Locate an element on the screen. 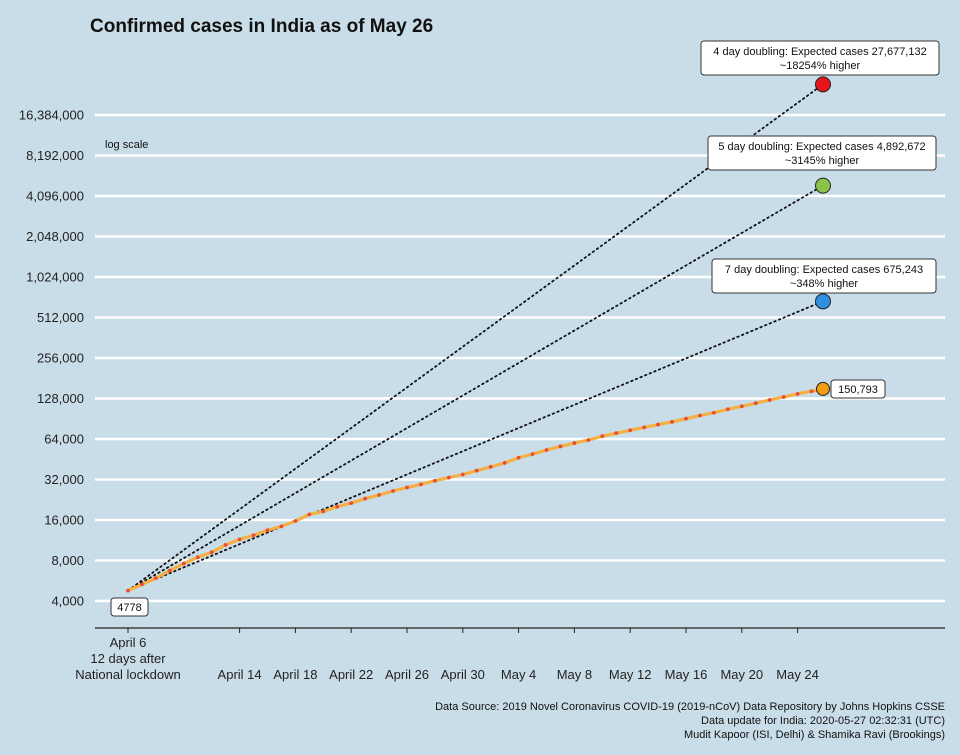 This screenshot has height=755, width=960. end-label-box is located at coordinates (858, 389).